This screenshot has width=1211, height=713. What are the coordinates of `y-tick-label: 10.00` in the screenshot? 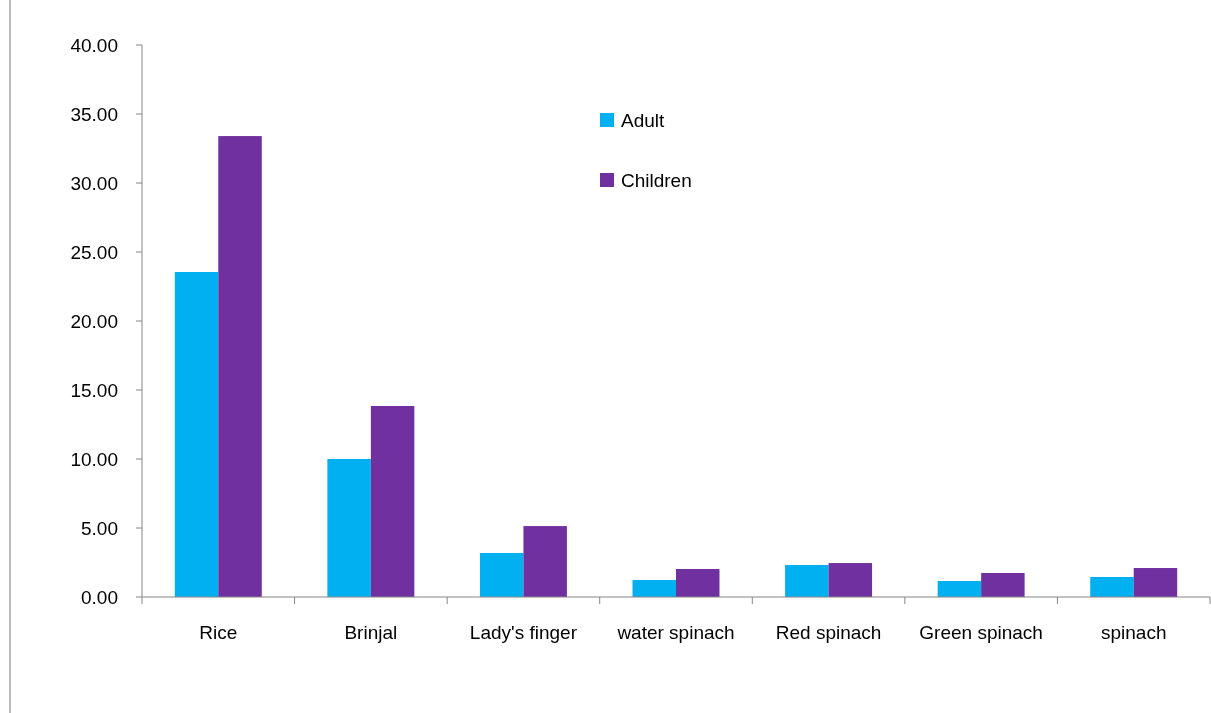 It's located at (94, 459).